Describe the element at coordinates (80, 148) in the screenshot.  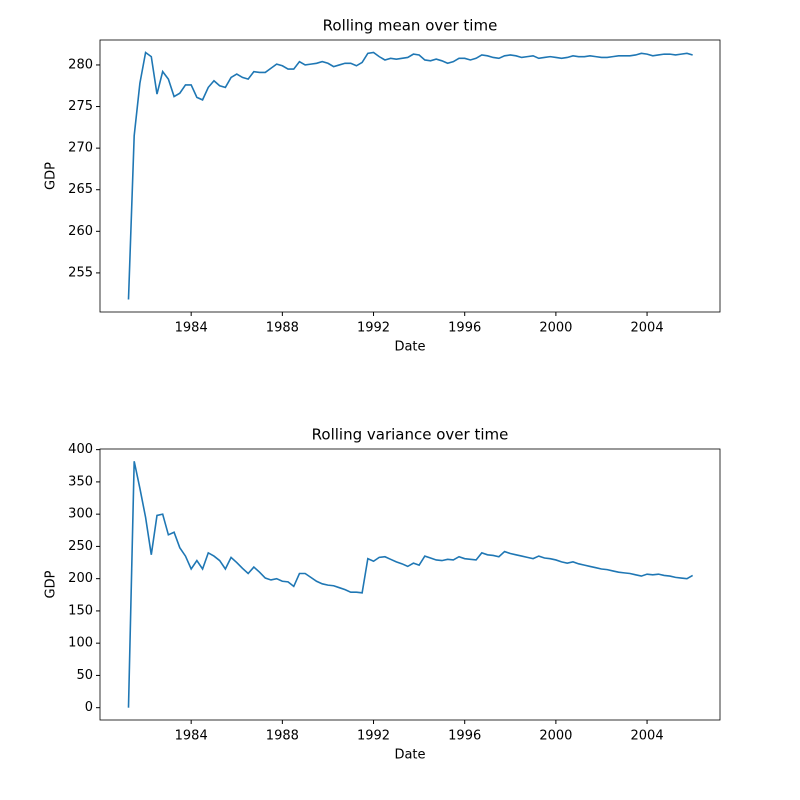
I see `y-tick-label: 270` at that location.